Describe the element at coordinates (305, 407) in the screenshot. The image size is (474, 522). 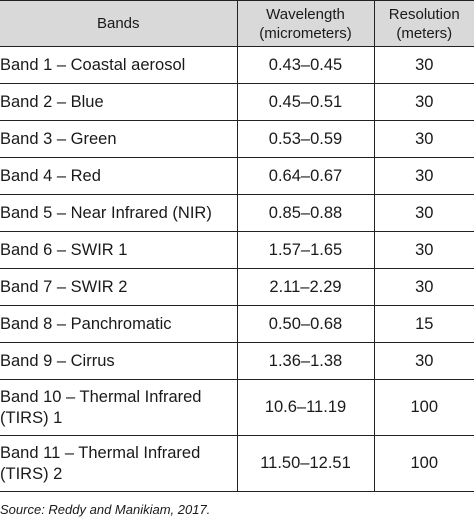
I see `wavelength-cell: 10.6–11.19` at that location.